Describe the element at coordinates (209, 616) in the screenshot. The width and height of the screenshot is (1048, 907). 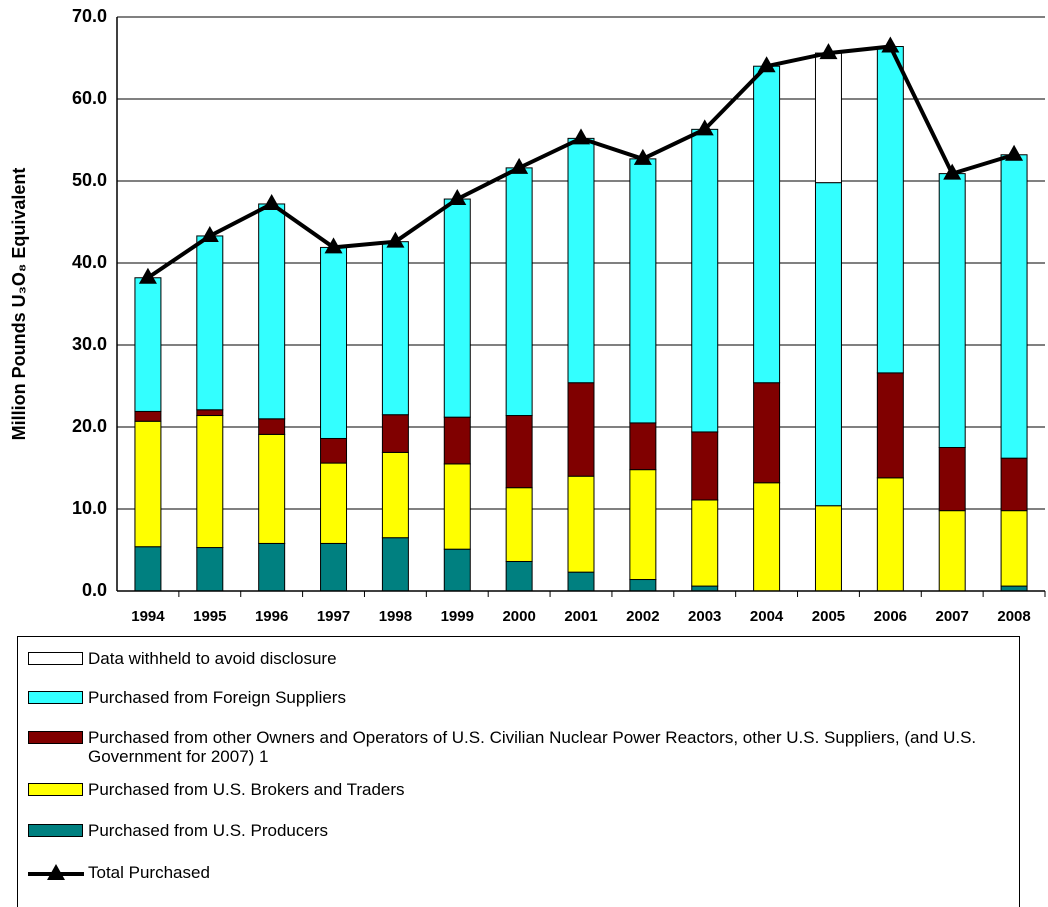
I see `x-tick-label: 1995` at that location.